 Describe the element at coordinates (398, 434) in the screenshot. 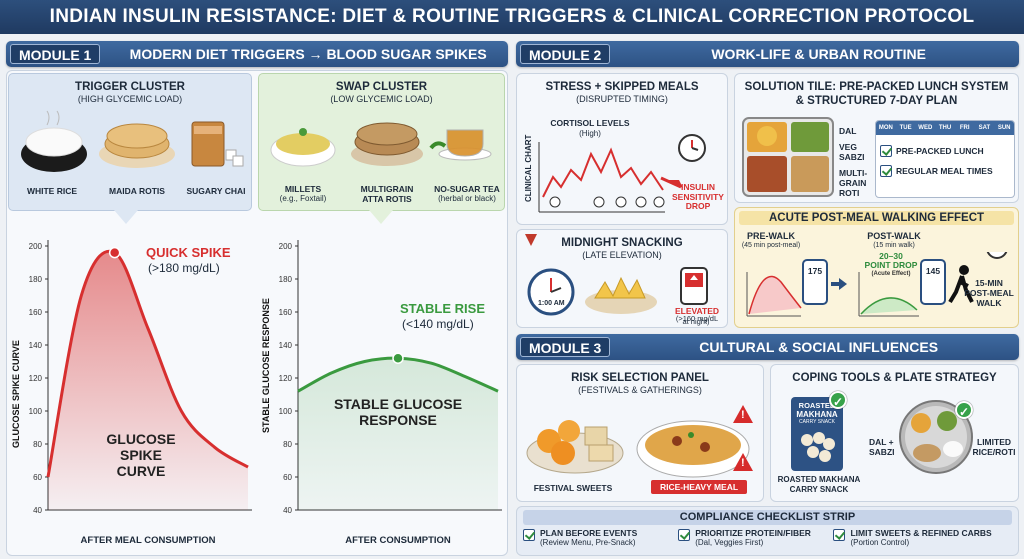

I see `area-fill` at that location.